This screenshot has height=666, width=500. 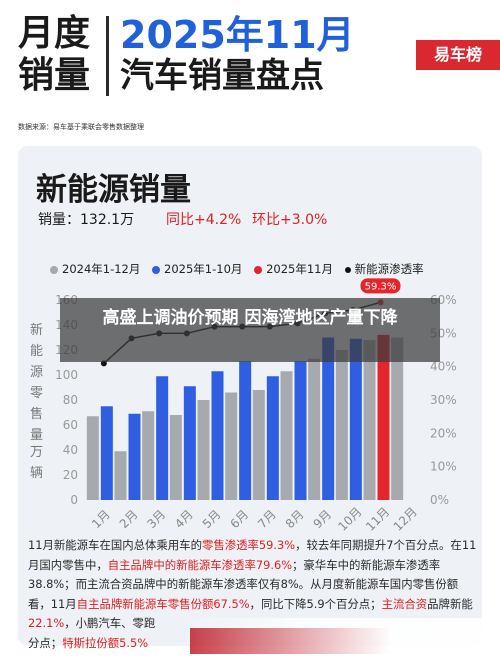 What do you see at coordinates (163, 603) in the screenshot?
I see `body-highlight-share: 自主品牌新能源车零售份额67.5%` at bounding box center [163, 603].